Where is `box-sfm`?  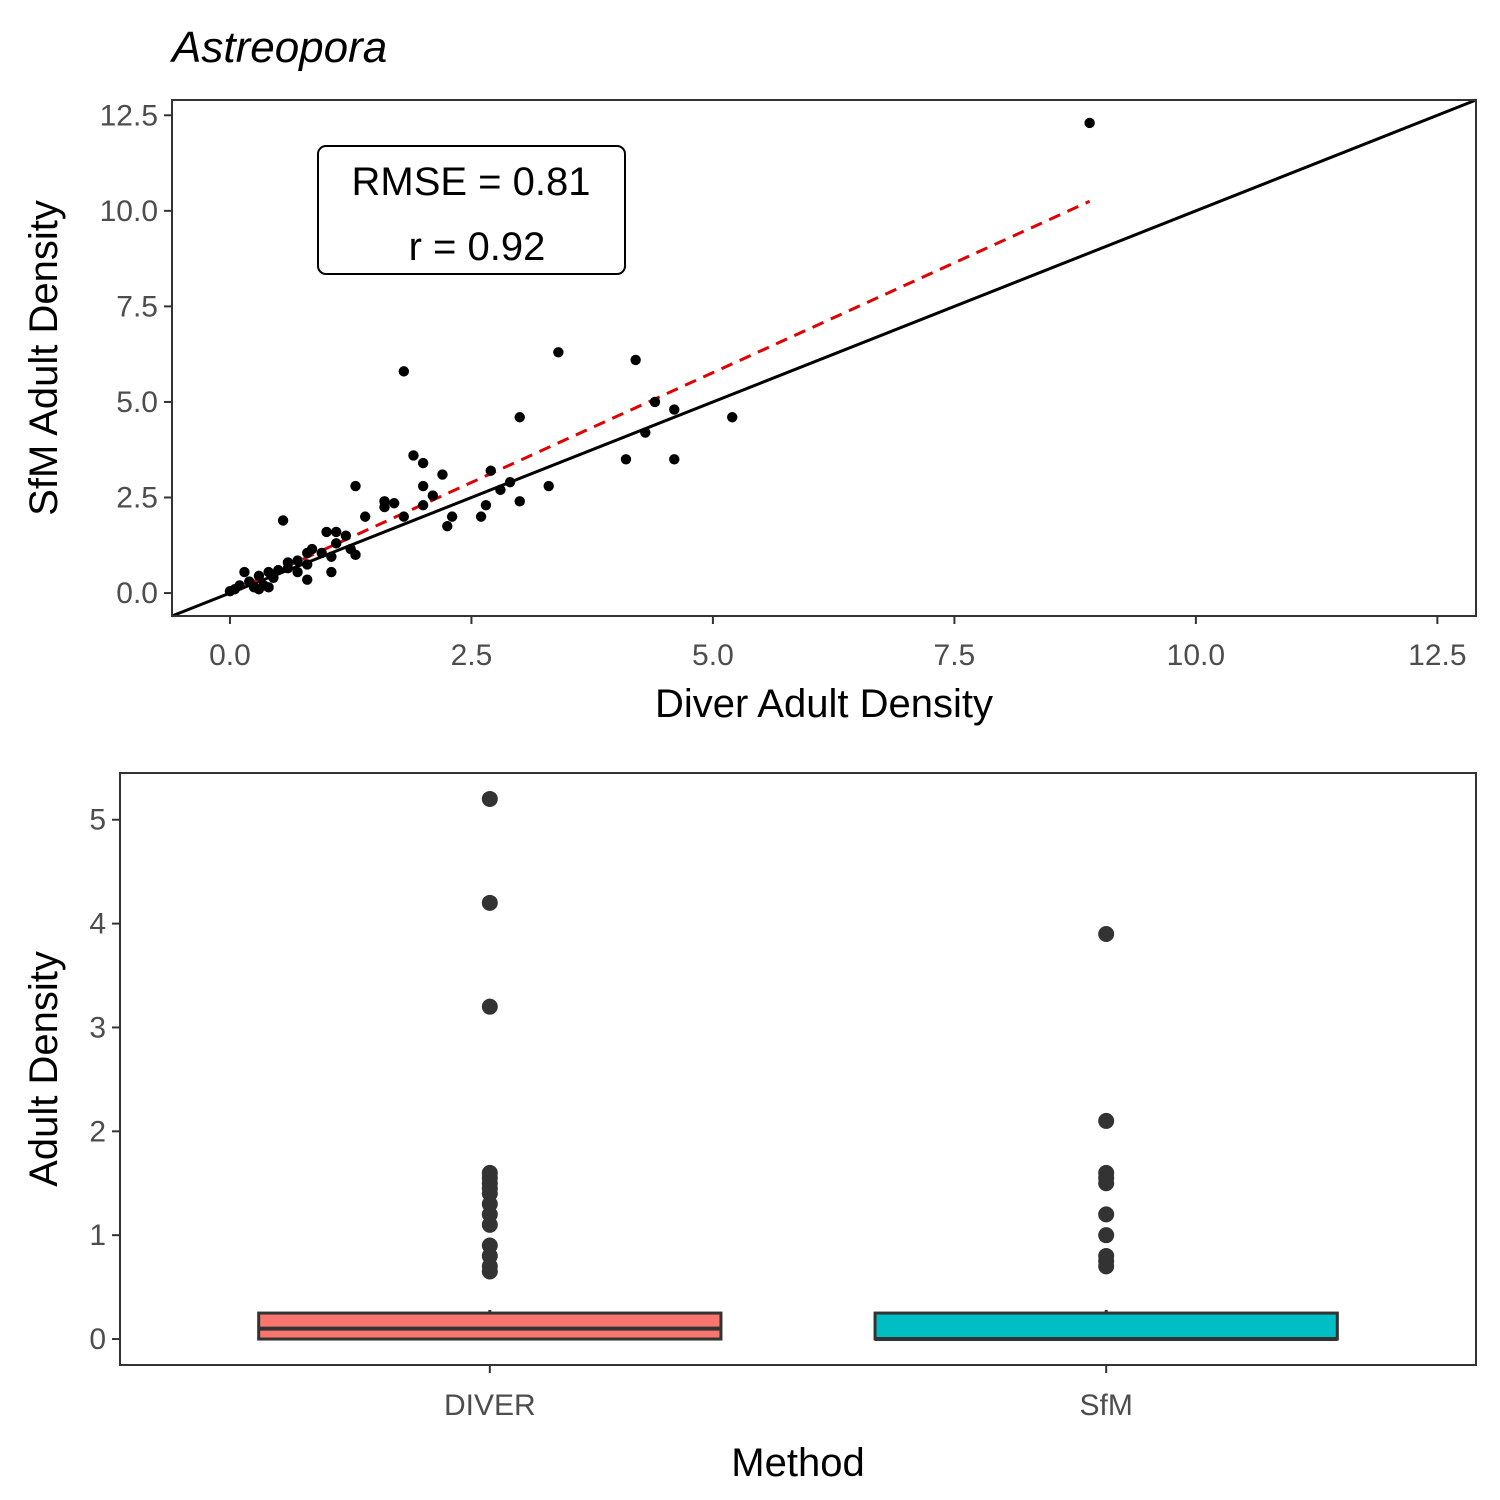 box-sfm is located at coordinates (1106, 1133).